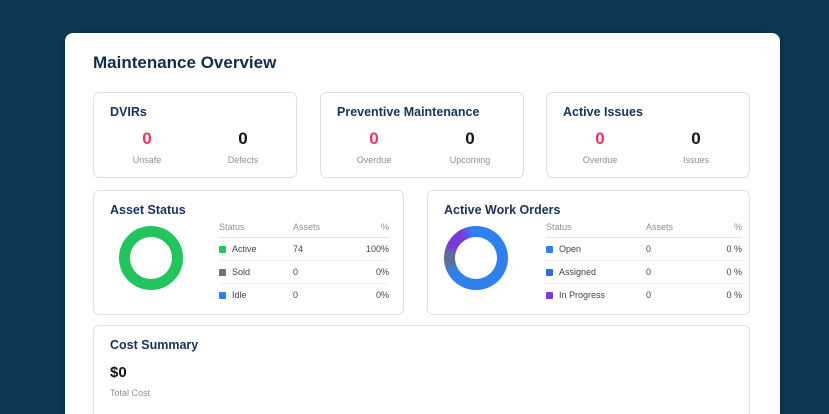 Image resolution: width=829 pixels, height=414 pixels. Describe the element at coordinates (151, 258) in the screenshot. I see `asset-status-donut-chart` at that location.